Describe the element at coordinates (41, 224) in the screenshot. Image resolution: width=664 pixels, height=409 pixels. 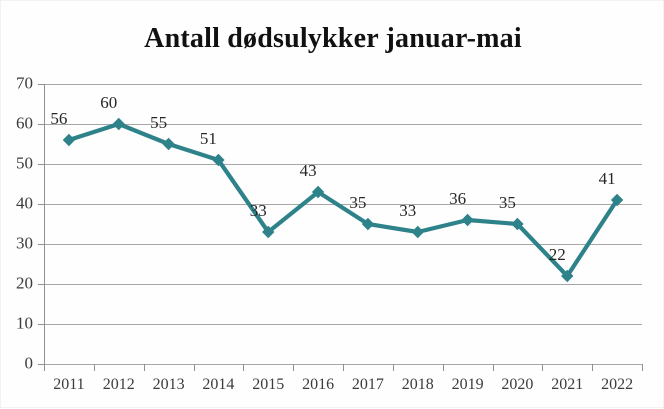
I see `y-axis-ticks-group` at that location.